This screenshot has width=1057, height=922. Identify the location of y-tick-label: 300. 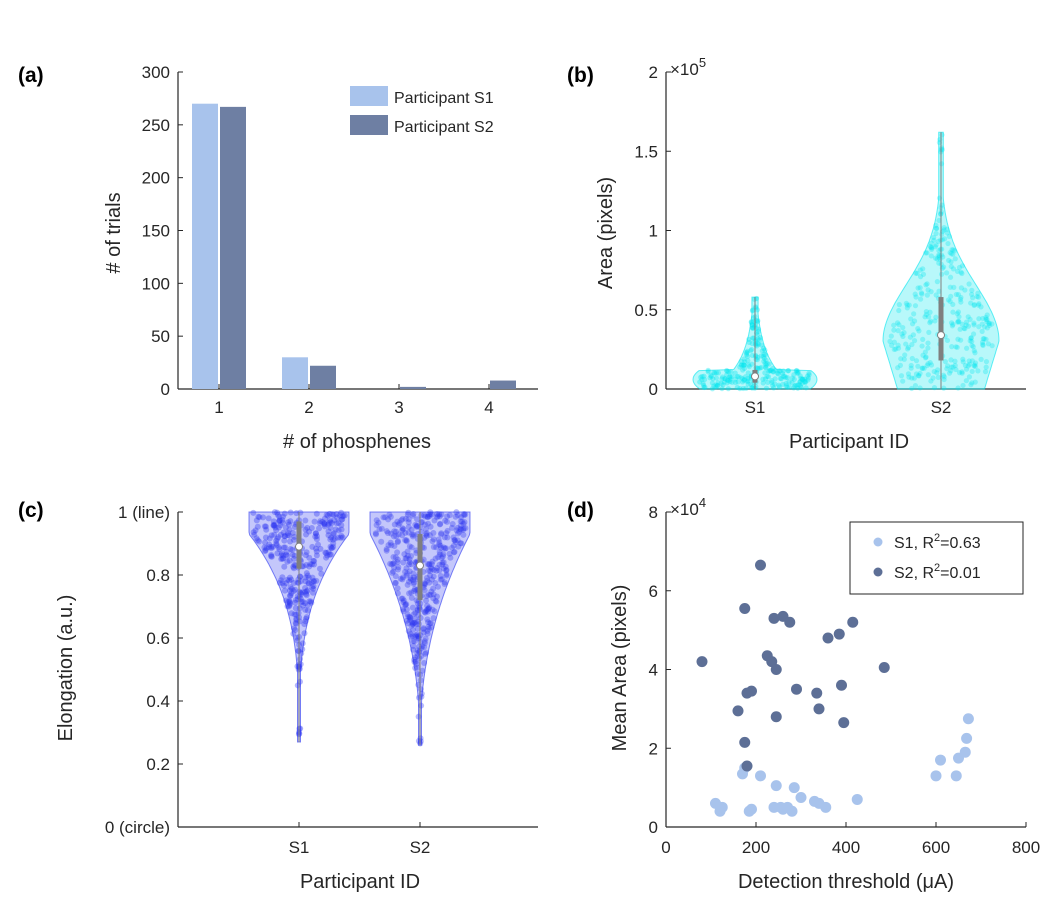
(156, 72).